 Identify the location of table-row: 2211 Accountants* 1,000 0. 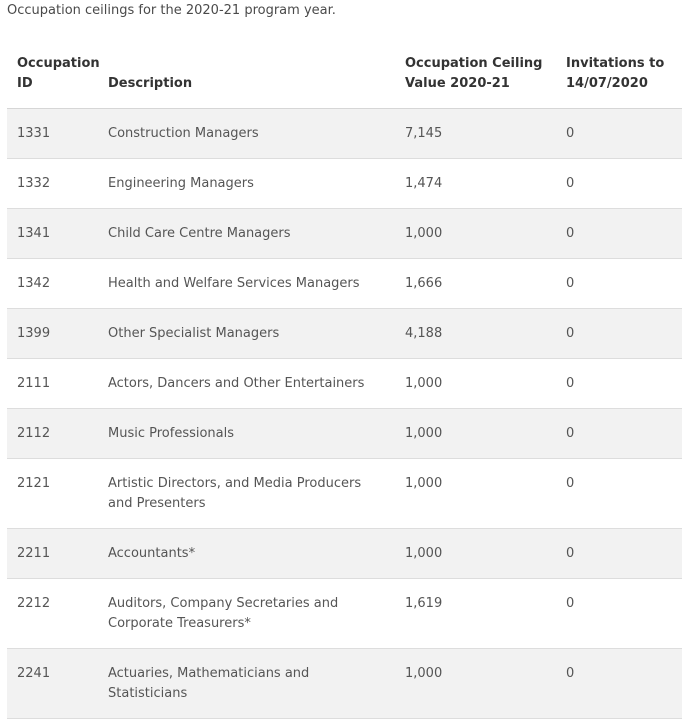
(344, 553).